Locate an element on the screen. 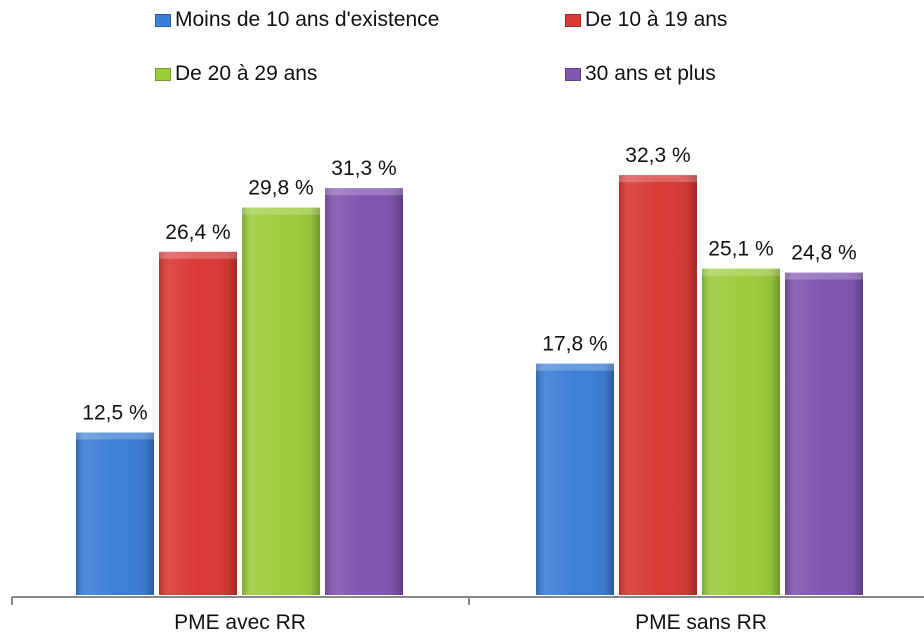 The height and width of the screenshot is (636, 924). bar-value-label-1-4: 31,3 % is located at coordinates (363, 168).